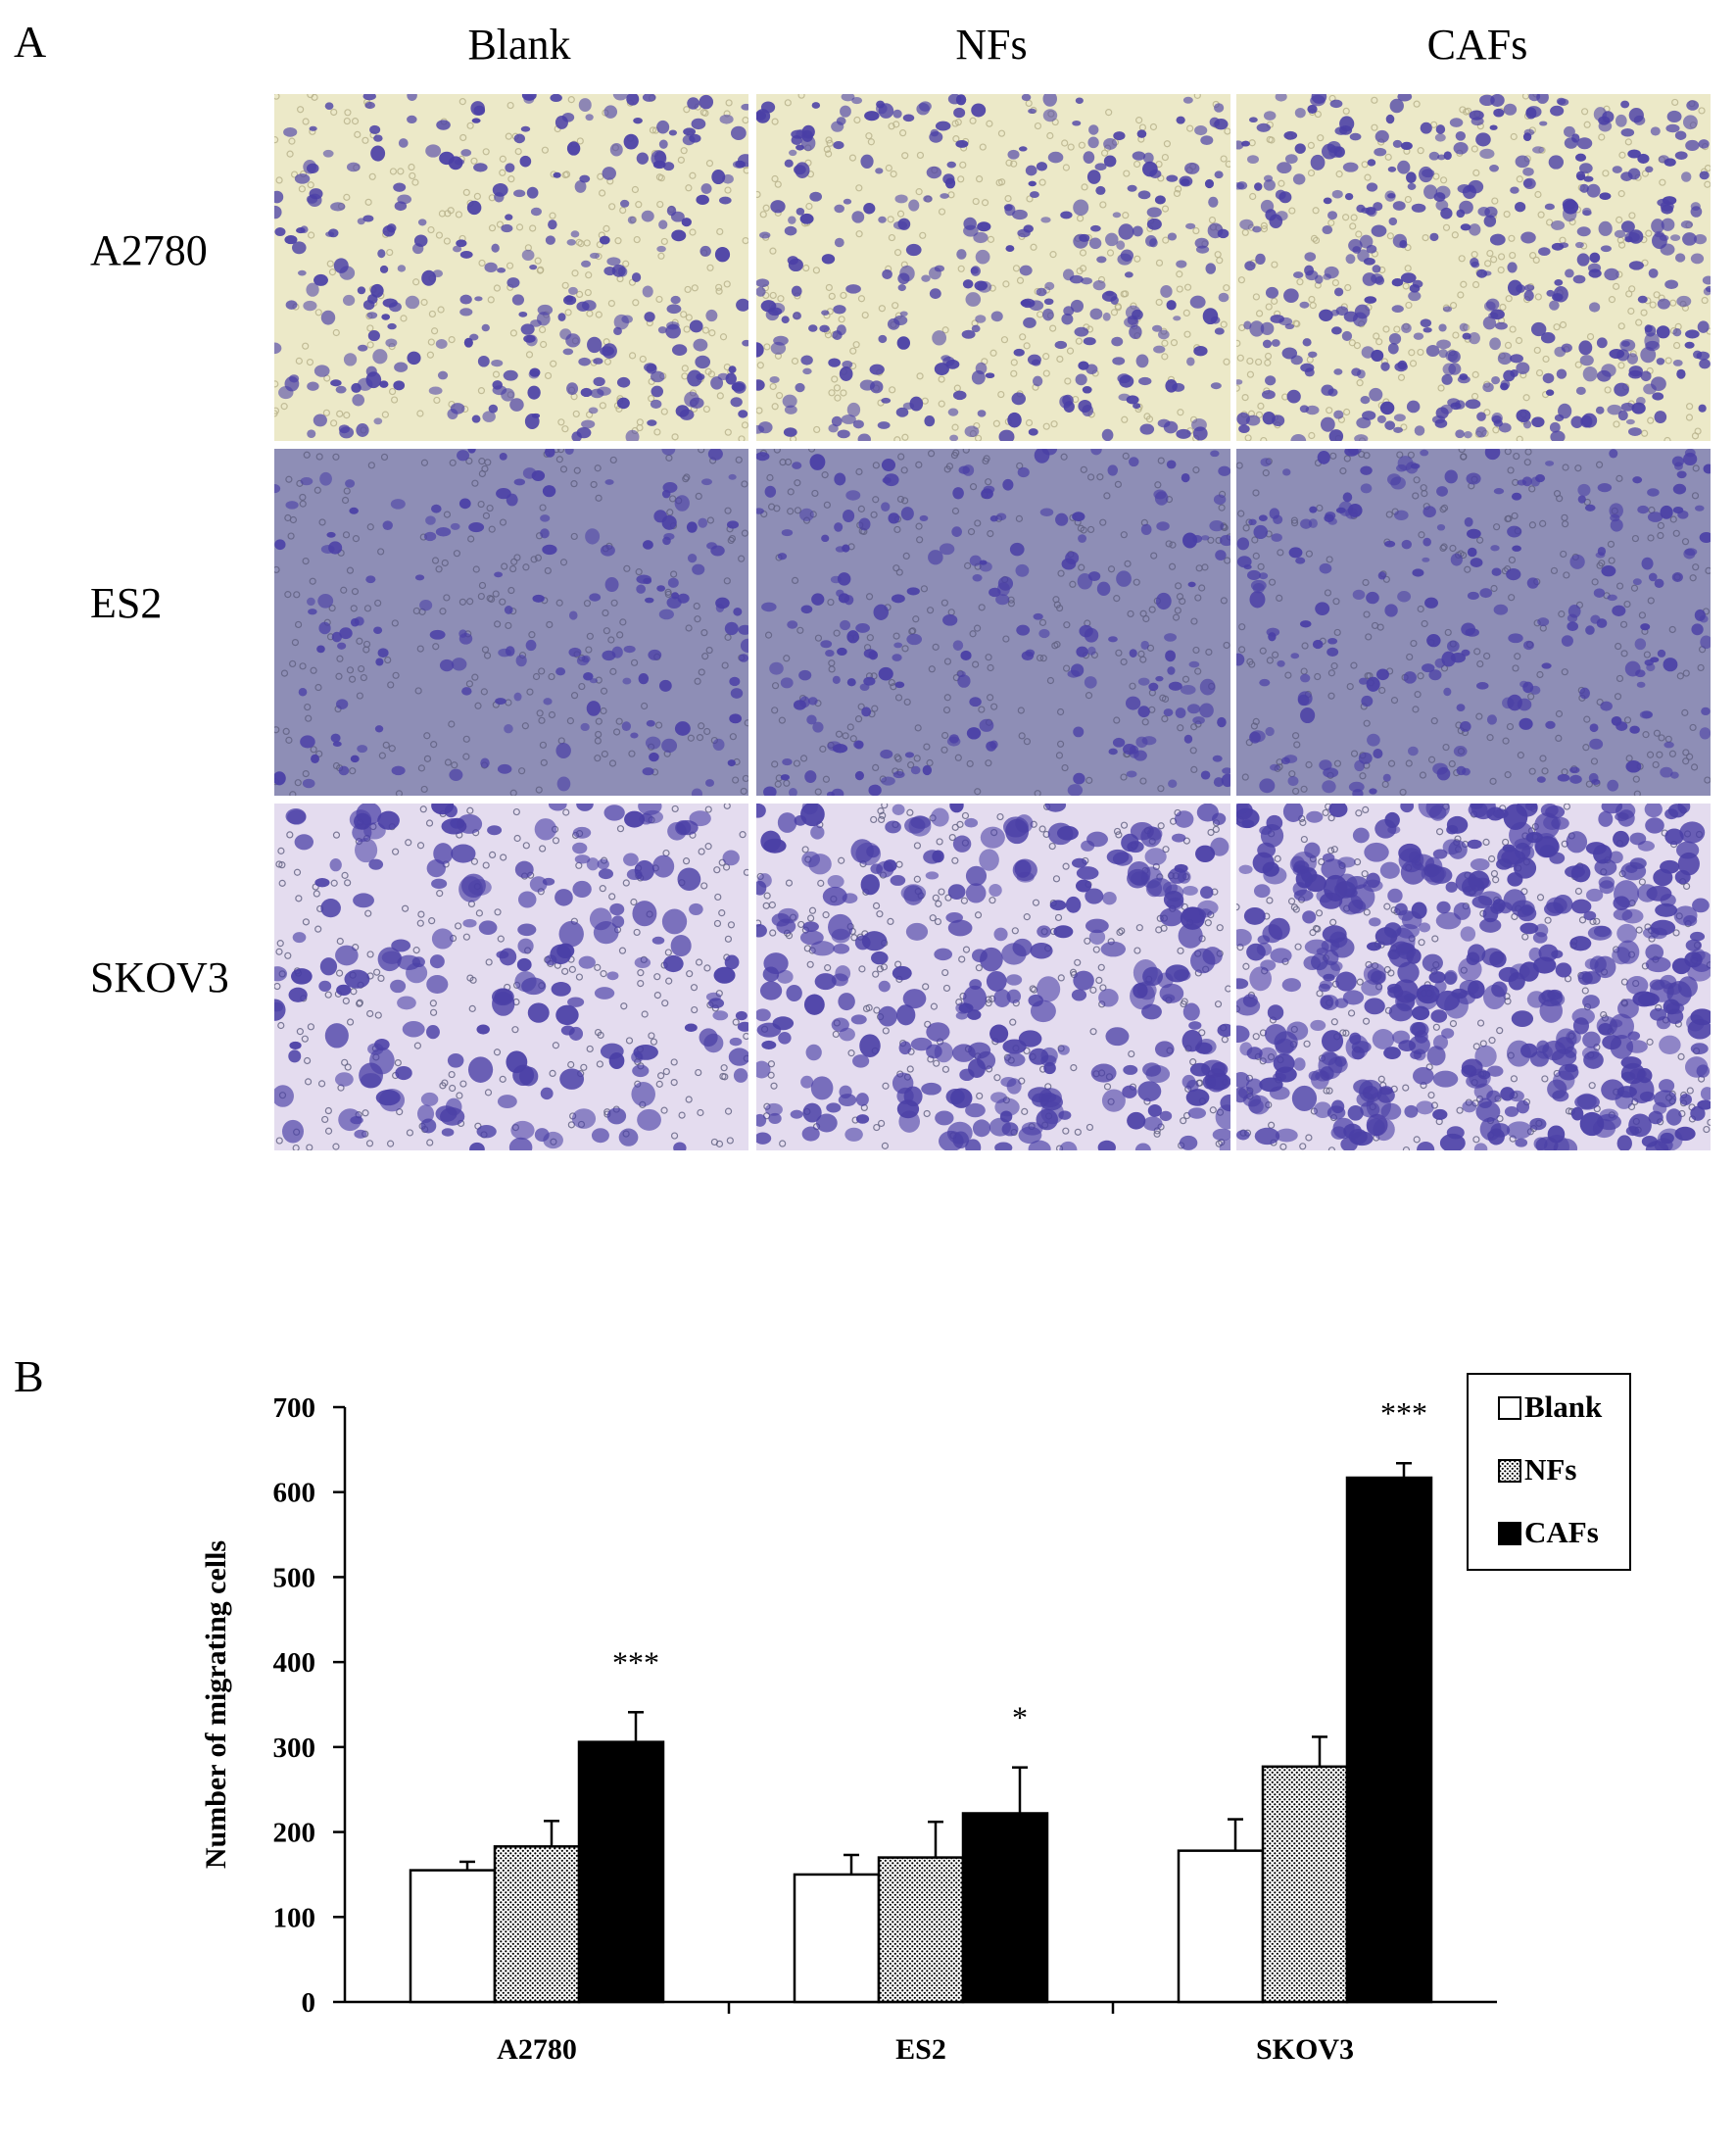 Image resolution: width=1736 pixels, height=2146 pixels. What do you see at coordinates (511, 267) in the screenshot?
I see `micrograph-a2780-blank` at bounding box center [511, 267].